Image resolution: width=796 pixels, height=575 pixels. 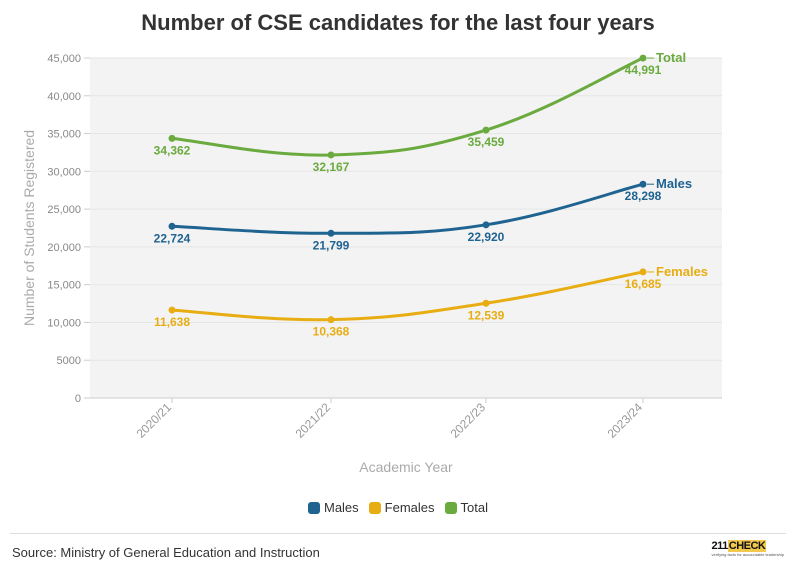 What do you see at coordinates (468, 420) in the screenshot?
I see `x-tick-label: 2022/23` at bounding box center [468, 420].